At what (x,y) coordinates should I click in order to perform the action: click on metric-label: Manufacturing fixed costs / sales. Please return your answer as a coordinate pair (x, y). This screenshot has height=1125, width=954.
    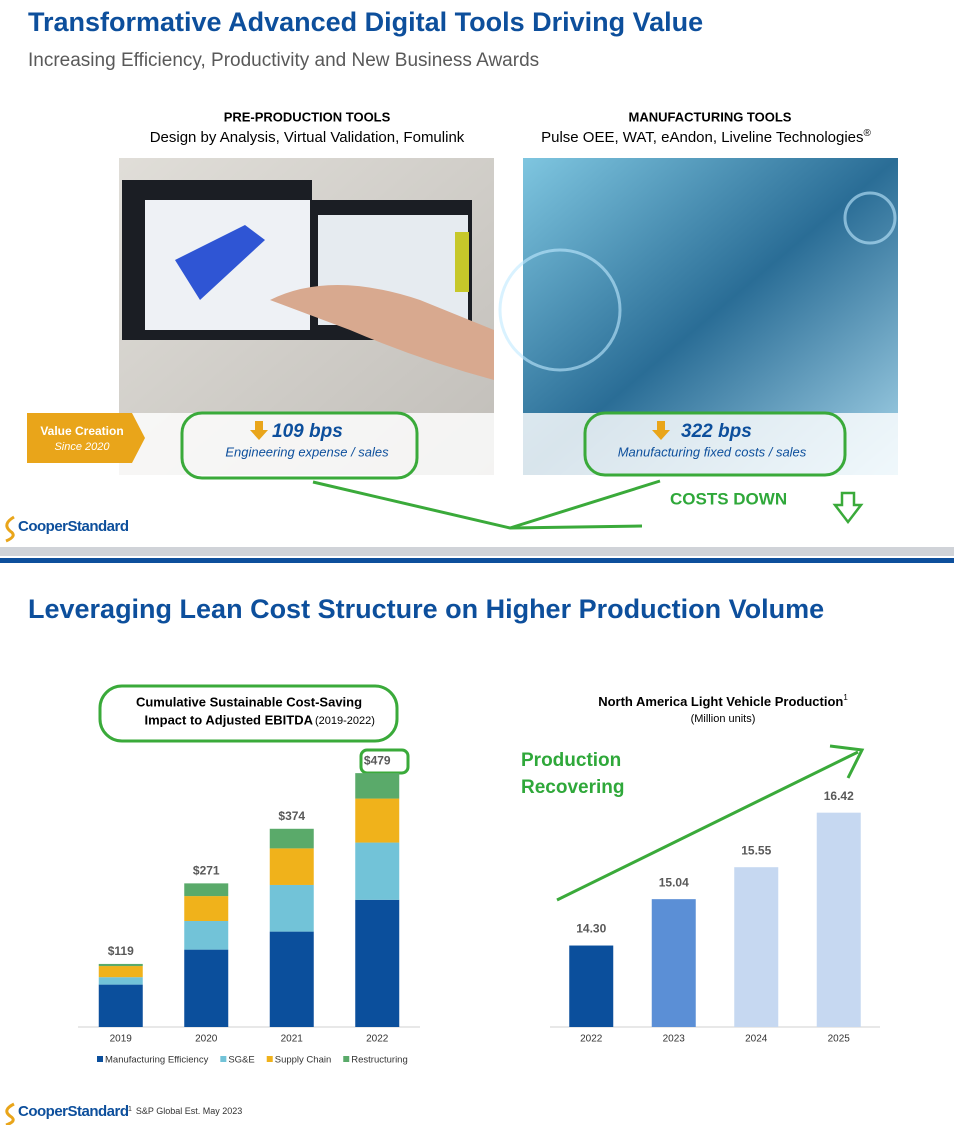
    Looking at the image, I should click on (712, 451).